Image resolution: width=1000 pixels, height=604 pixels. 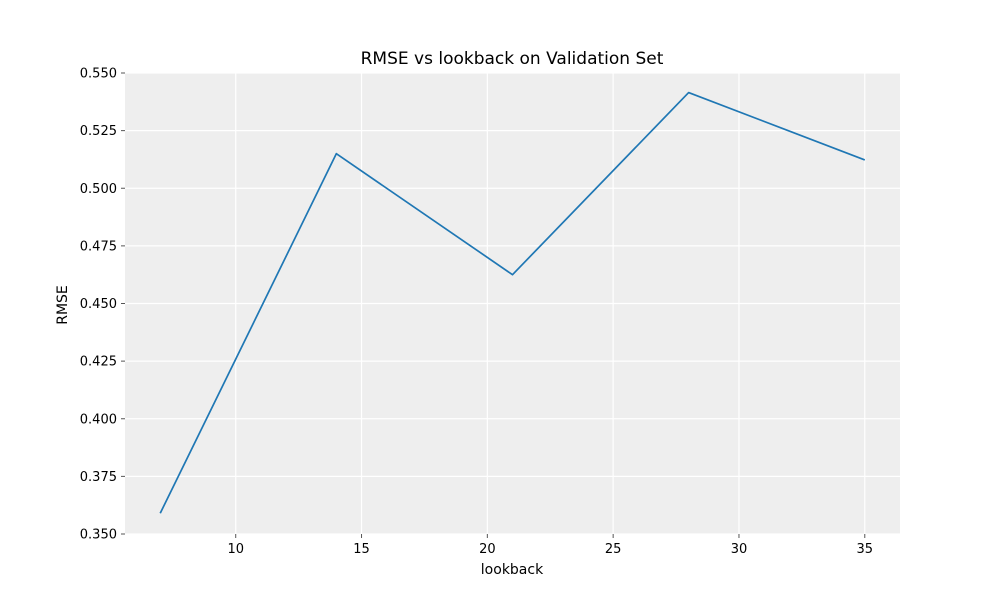 I want to click on chart-title: RMSE vs lookback on Validation Set, so click(x=512, y=59).